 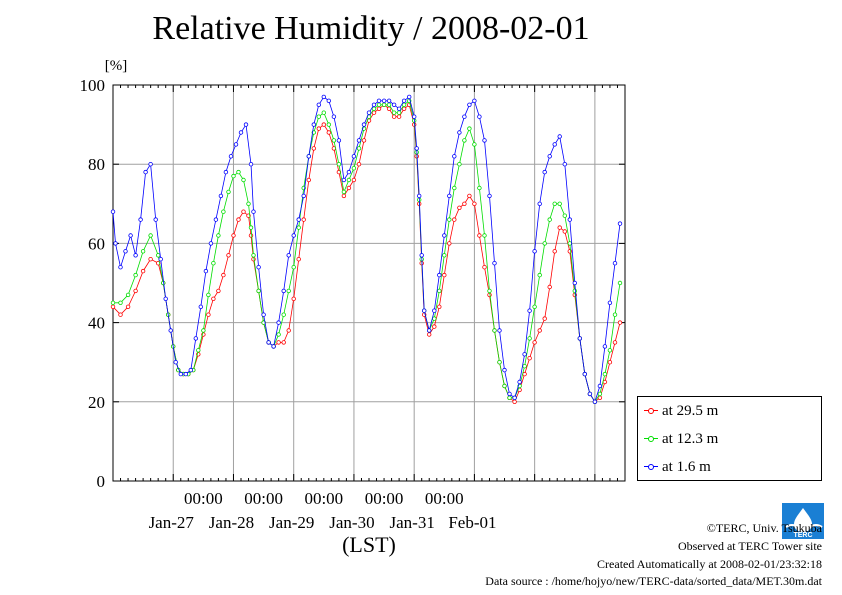 What do you see at coordinates (96, 243) in the screenshot?
I see `y-tick-label: 60` at bounding box center [96, 243].